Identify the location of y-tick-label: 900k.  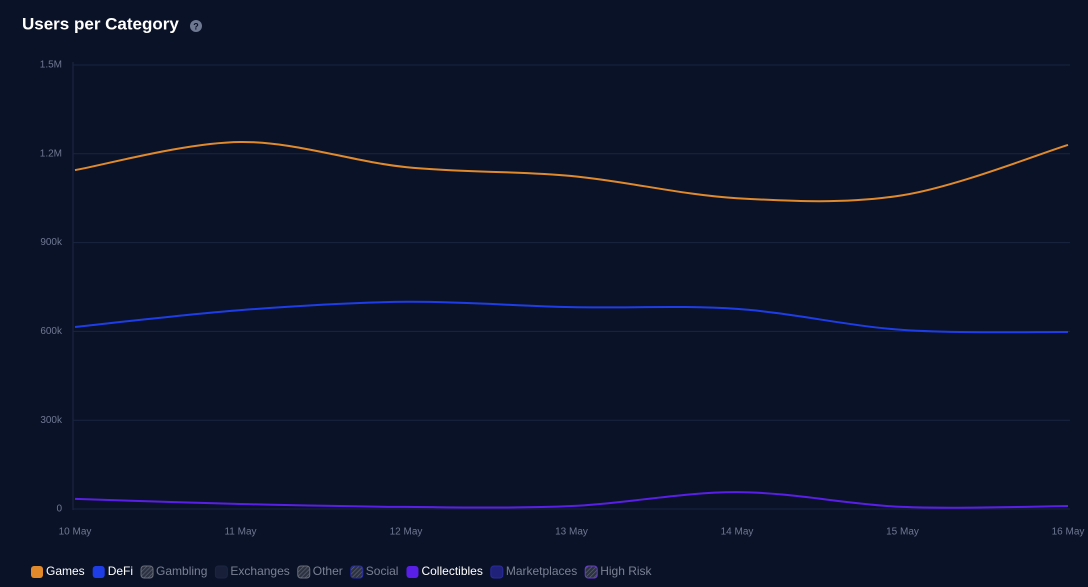
(51, 242).